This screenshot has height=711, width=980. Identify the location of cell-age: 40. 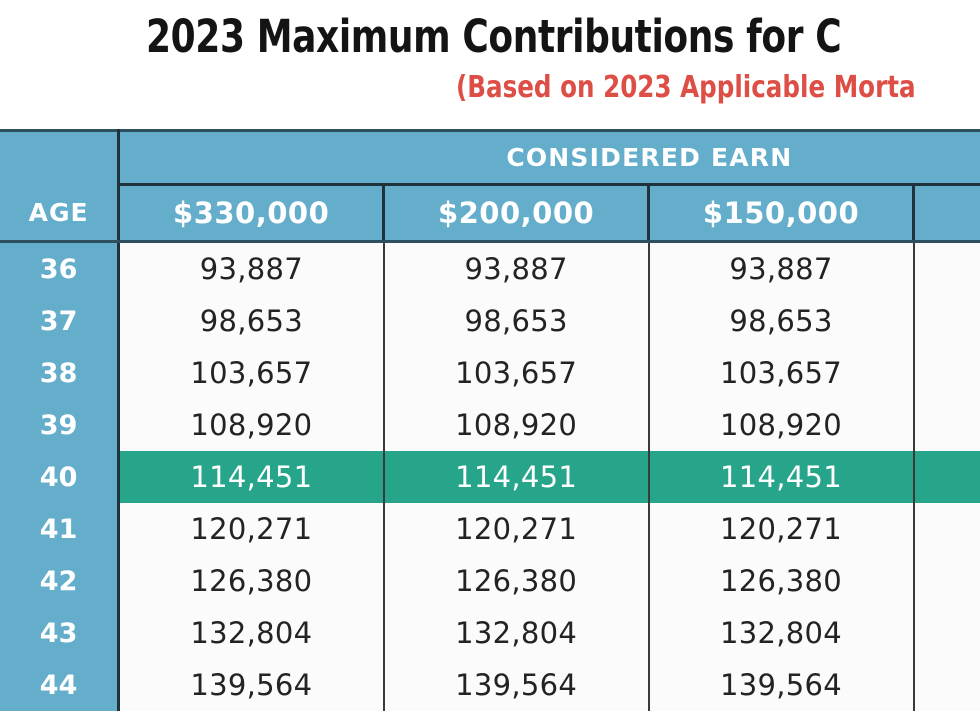
(59, 477).